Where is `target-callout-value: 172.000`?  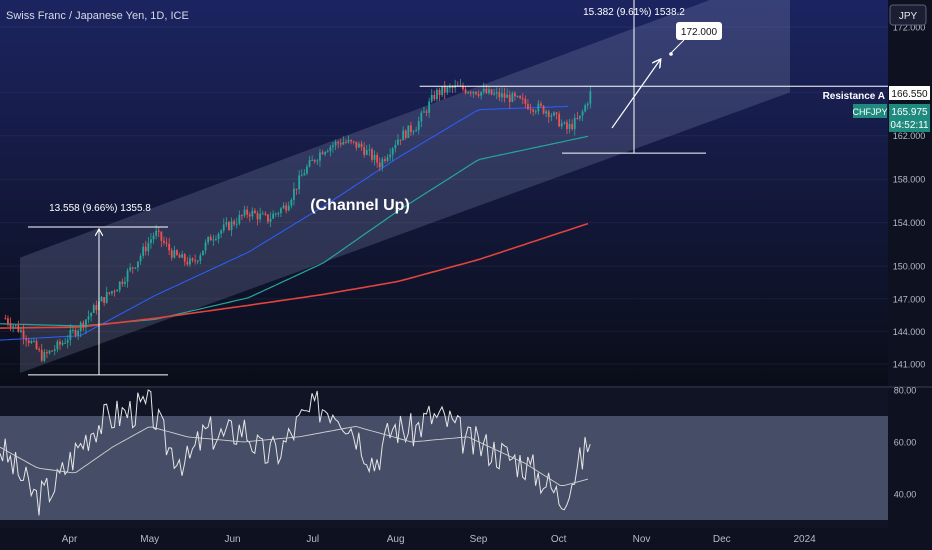 target-callout-value: 172.000 is located at coordinates (699, 32).